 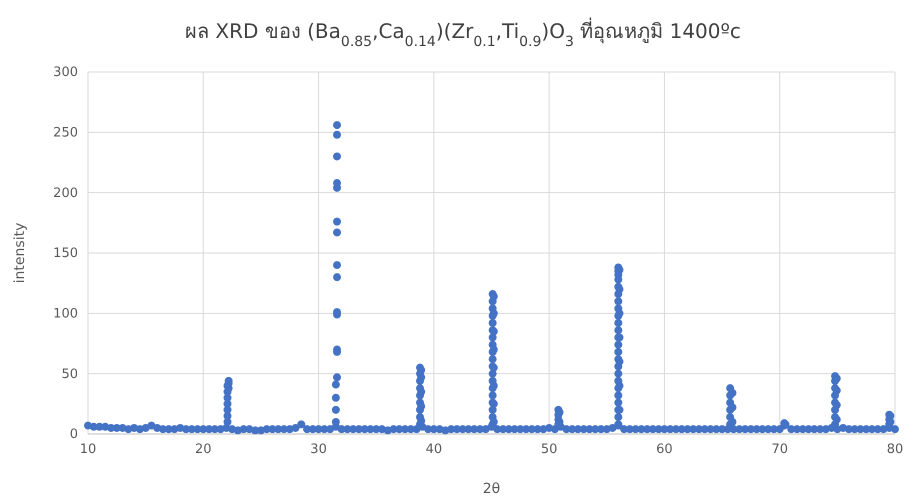 I want to click on y-tick-label: 100, so click(x=65, y=314).